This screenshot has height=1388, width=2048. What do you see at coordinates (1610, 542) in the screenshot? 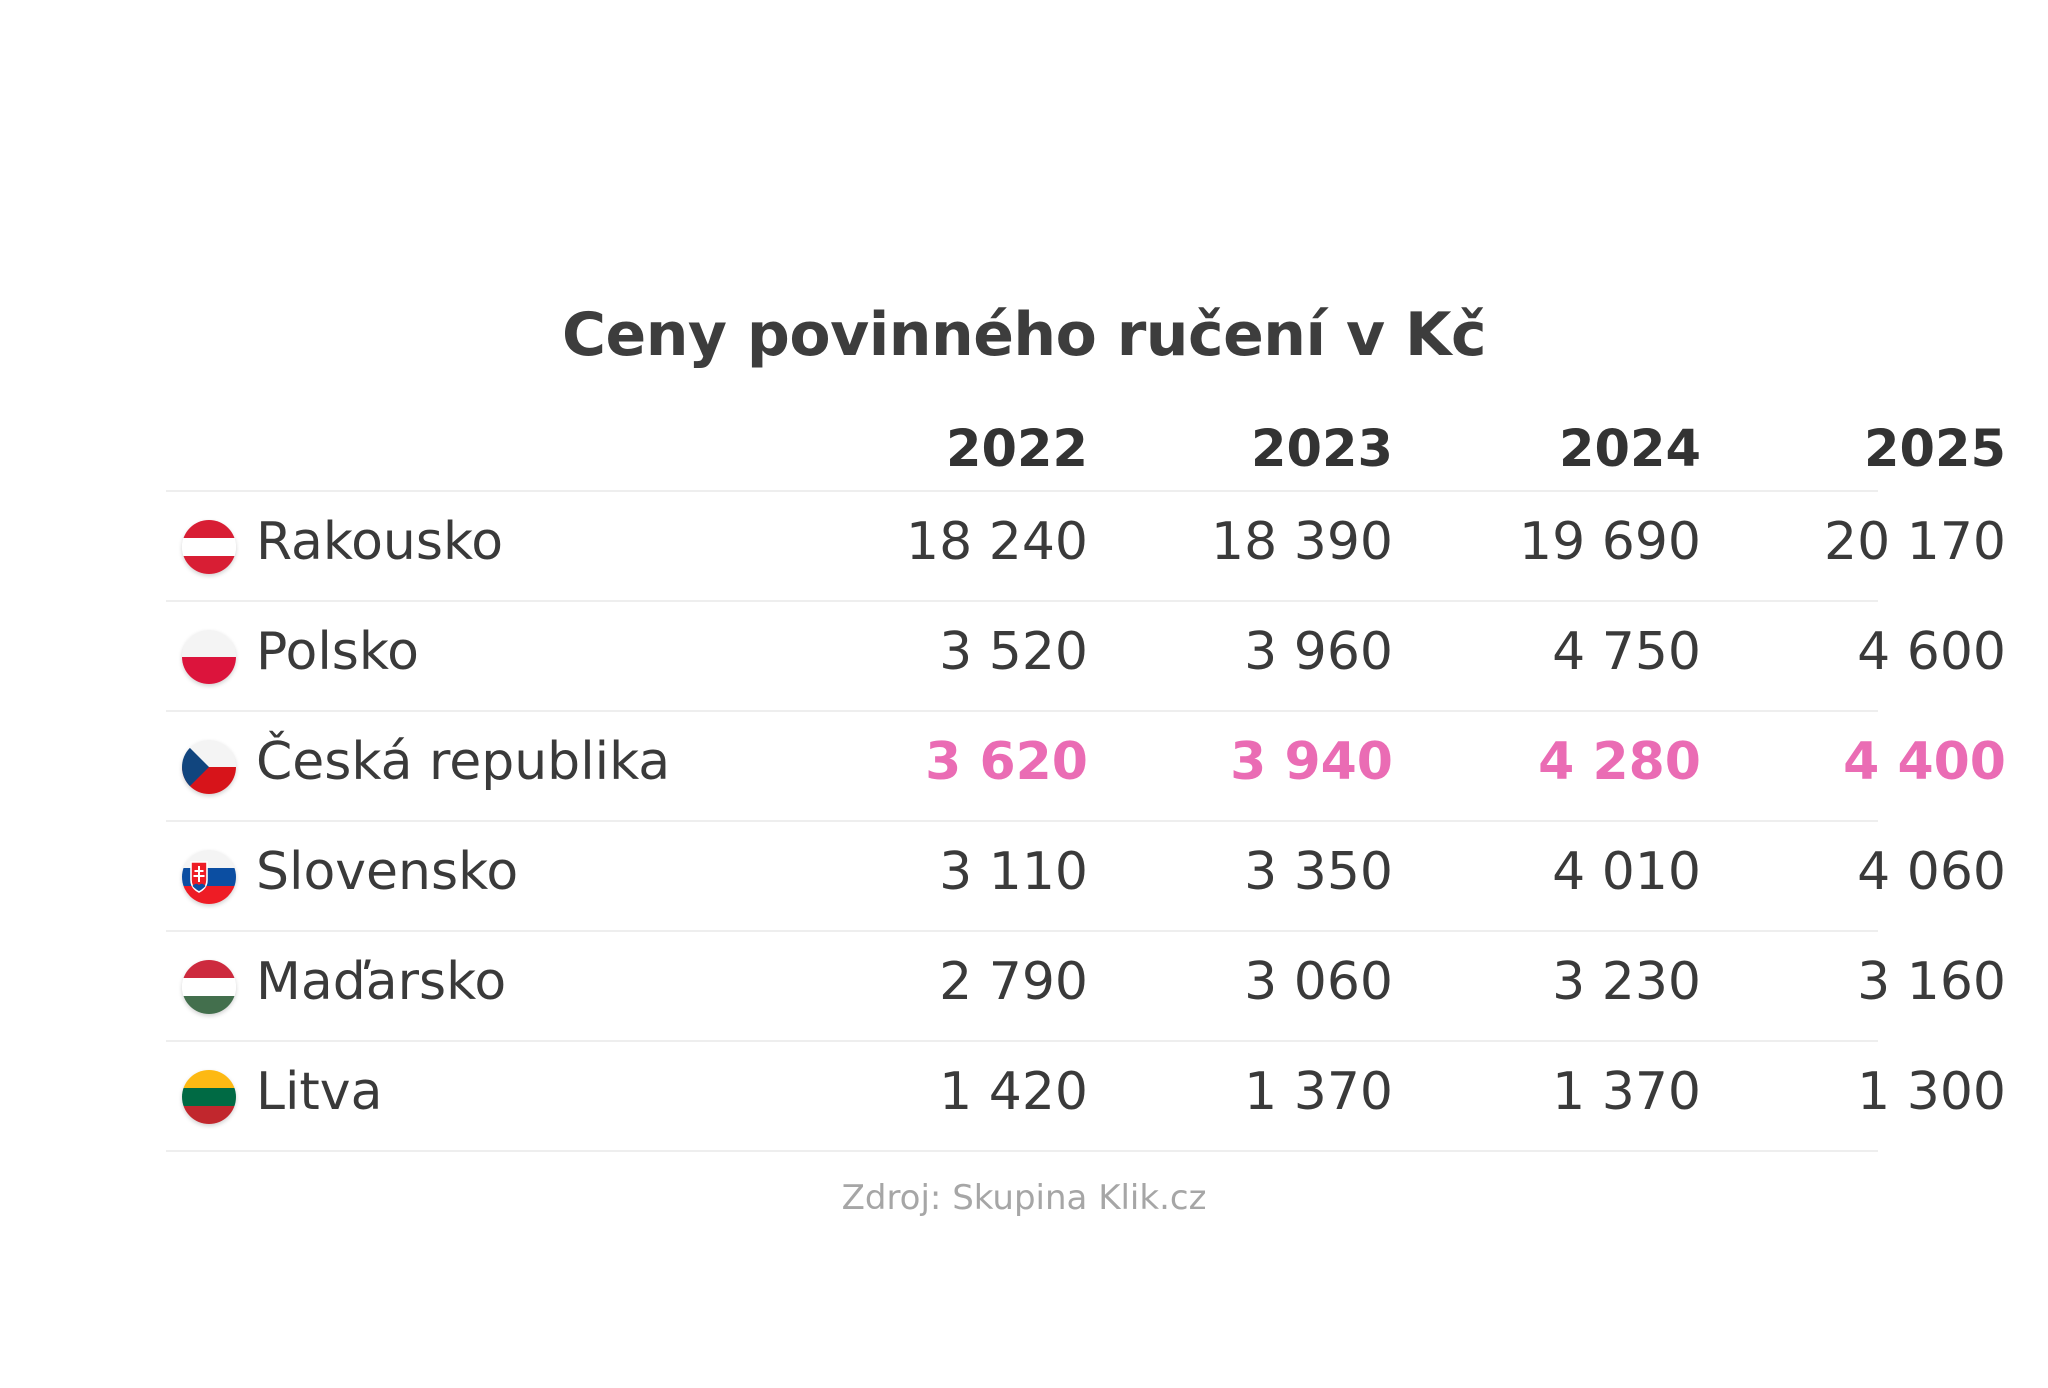
I see `value-cell: 19 690` at bounding box center [1610, 542].